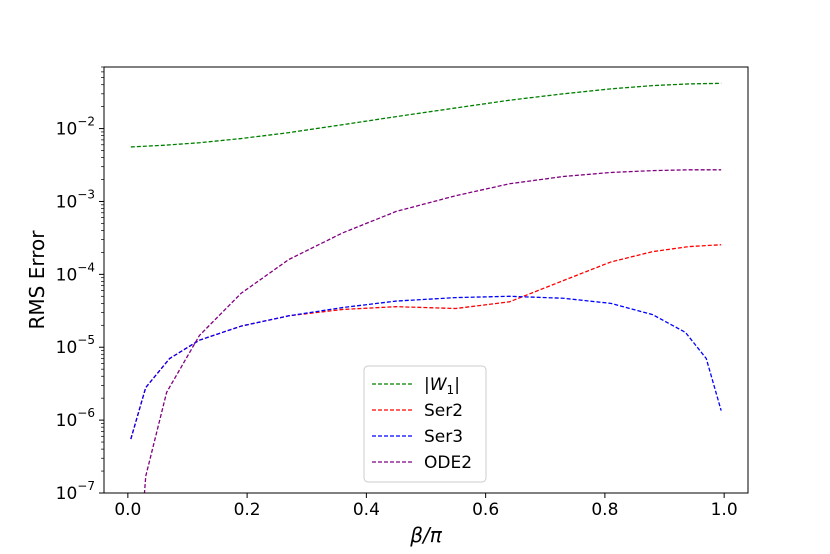 Image resolution: width=830 pixels, height=554 pixels. I want to click on x-tick-label: 0.4, so click(366, 510).